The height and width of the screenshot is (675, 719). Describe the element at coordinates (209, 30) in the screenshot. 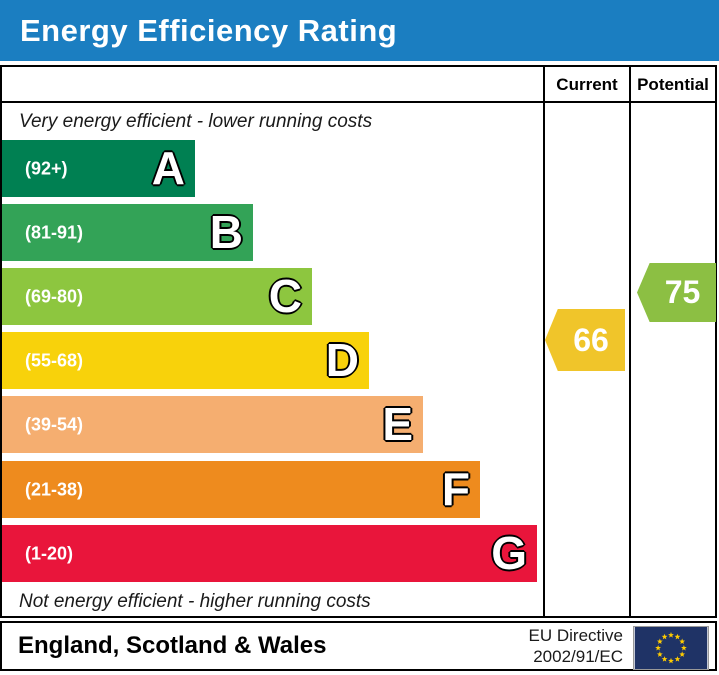

I see `page-title: Energy Efficiency Rating` at that location.